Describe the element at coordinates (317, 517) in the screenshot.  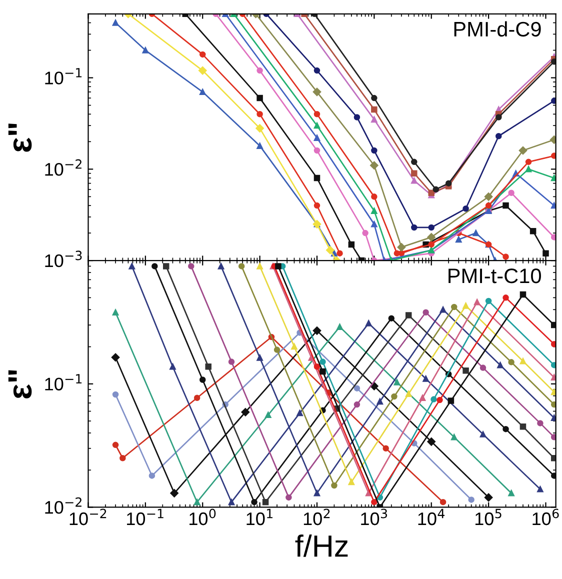
I see `x-tick-label: 10$^{2}$` at that location.